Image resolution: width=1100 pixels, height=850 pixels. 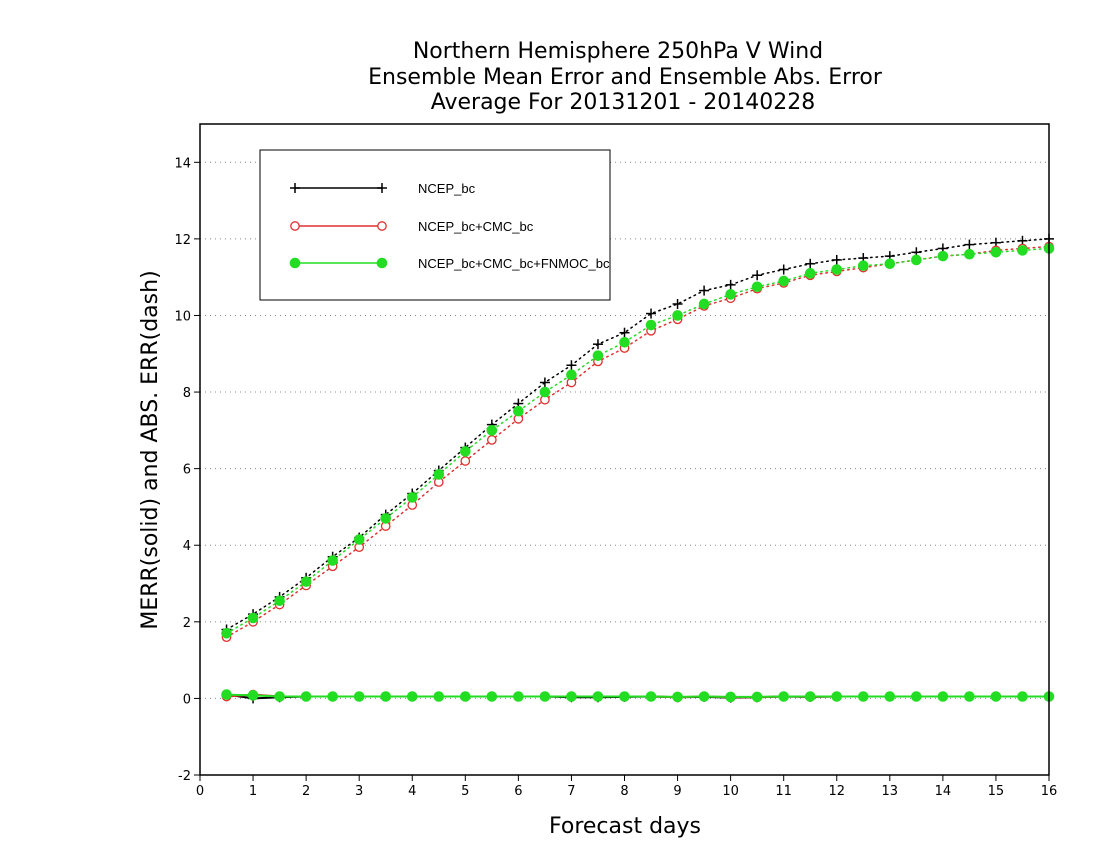 What do you see at coordinates (447, 188) in the screenshot?
I see `legend-label-0: NCEP_bc` at bounding box center [447, 188].